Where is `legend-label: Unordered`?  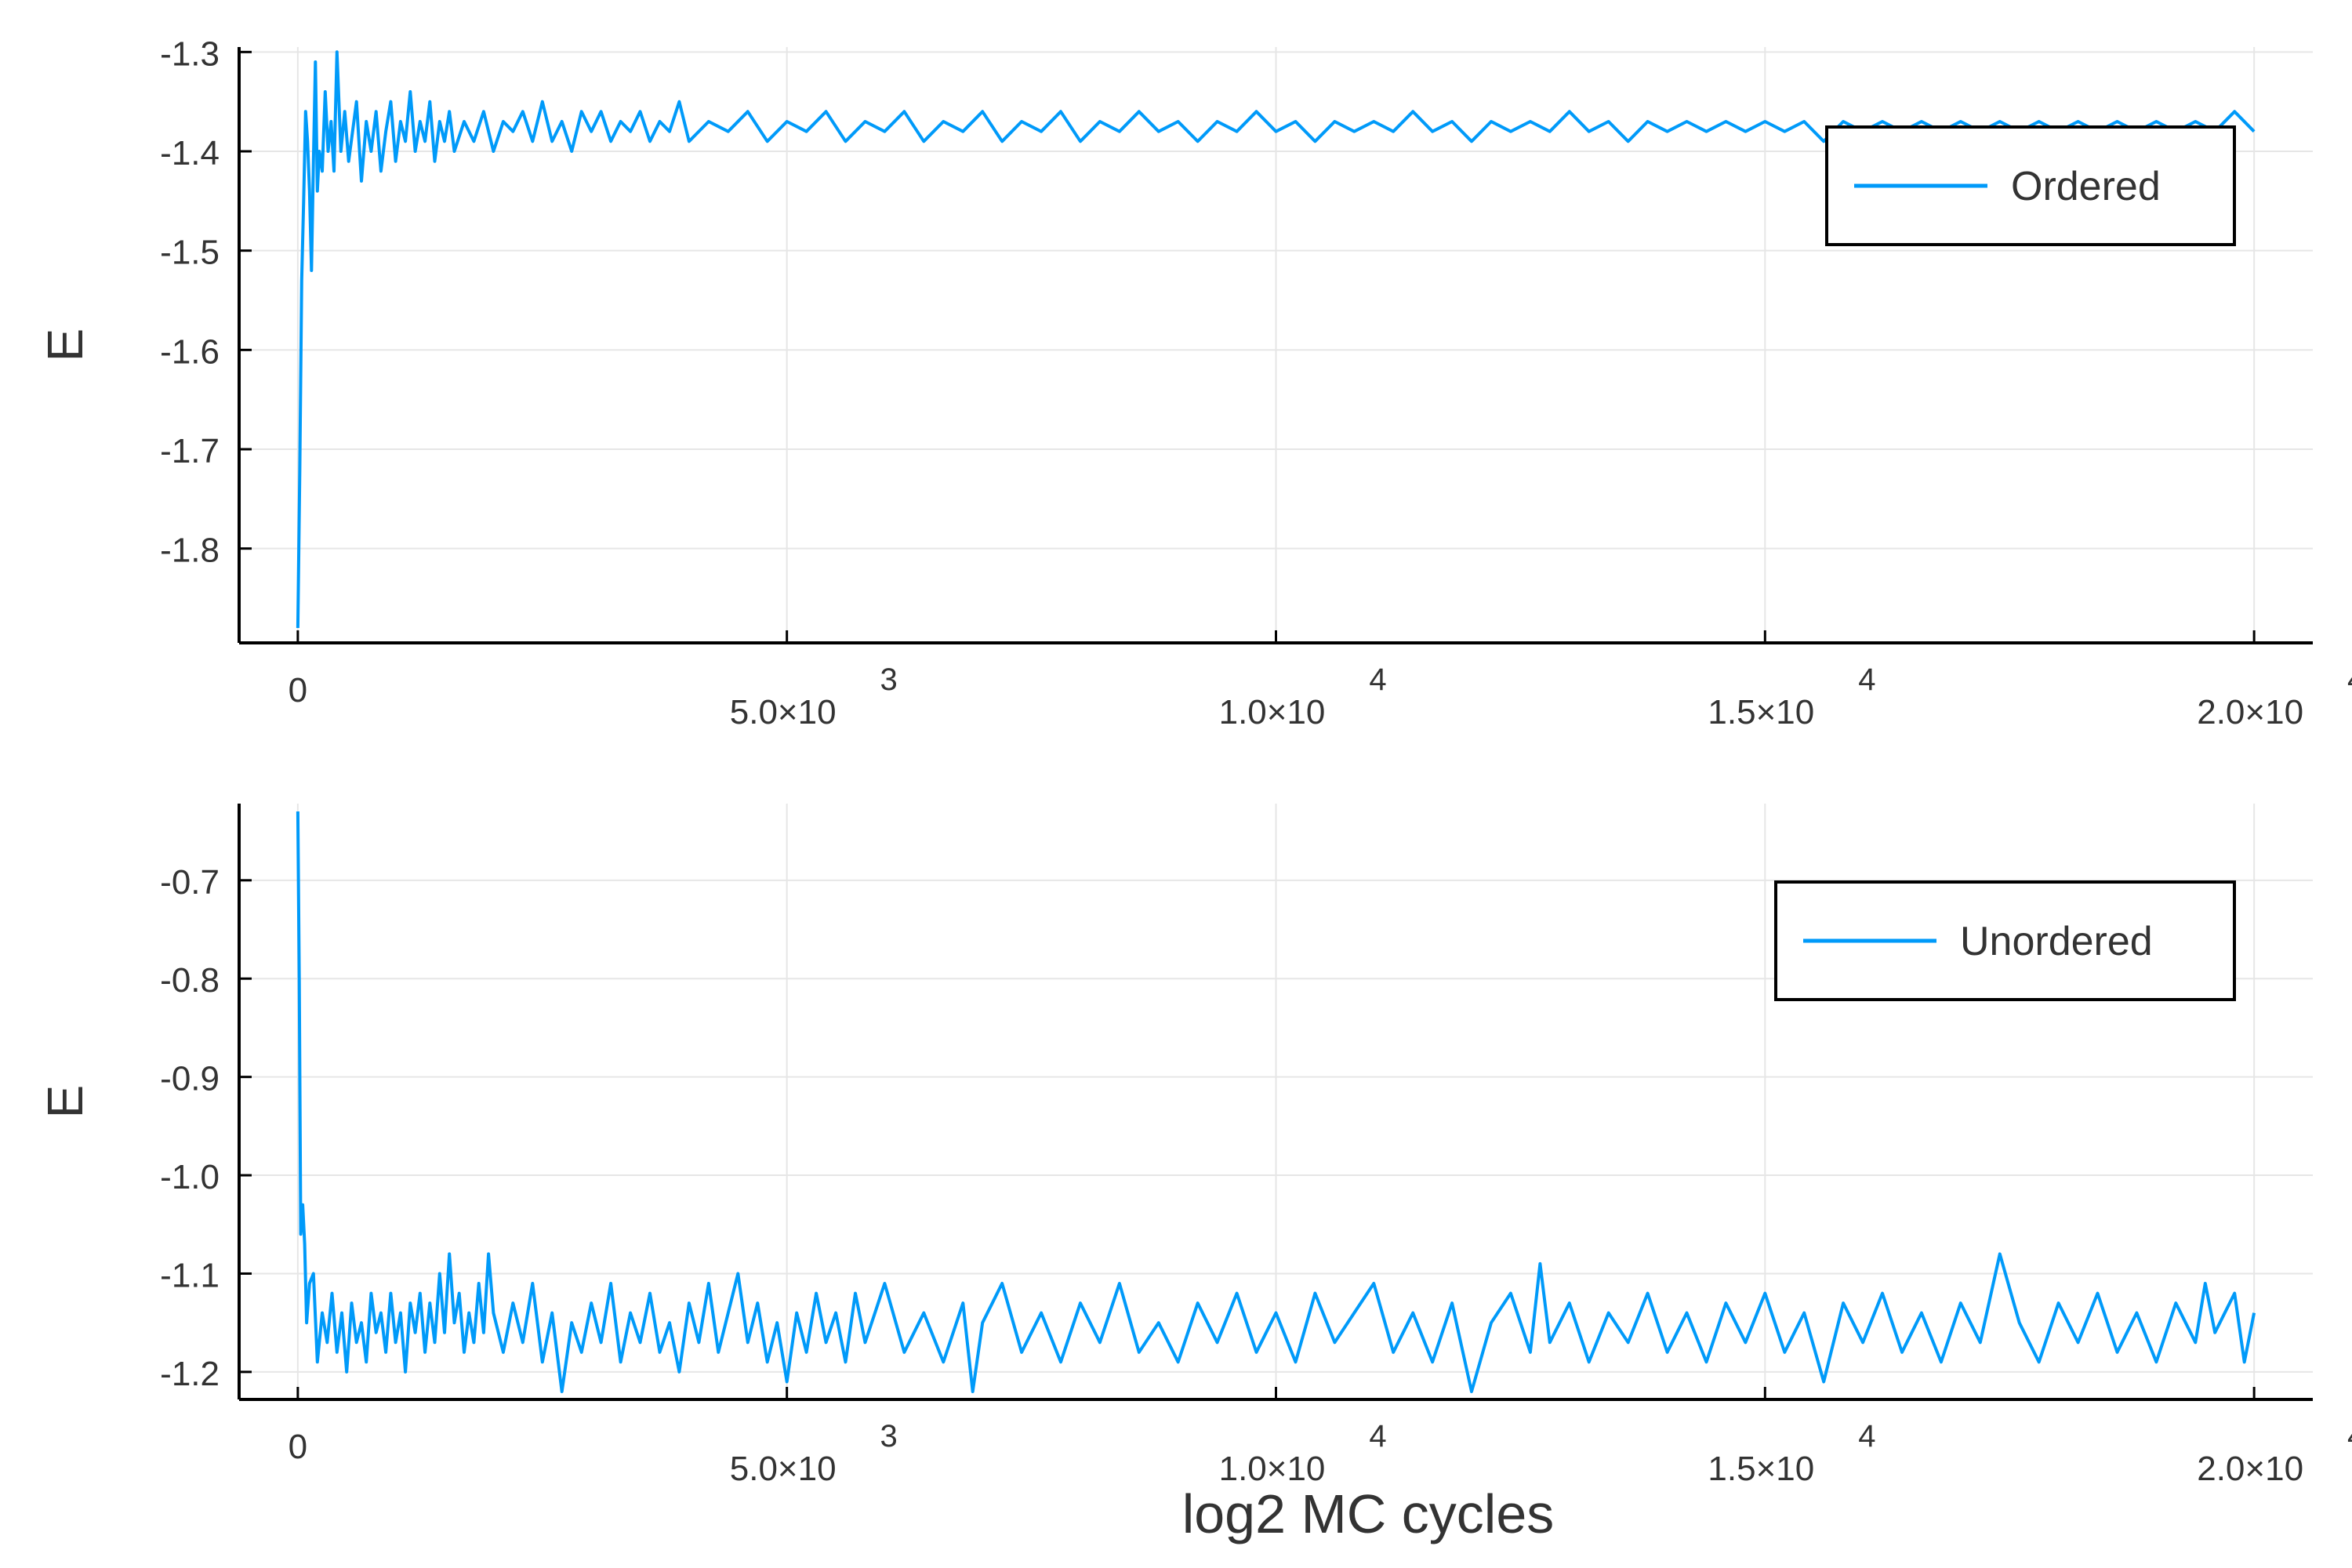 legend-label: Unordered is located at coordinates (2056, 941).